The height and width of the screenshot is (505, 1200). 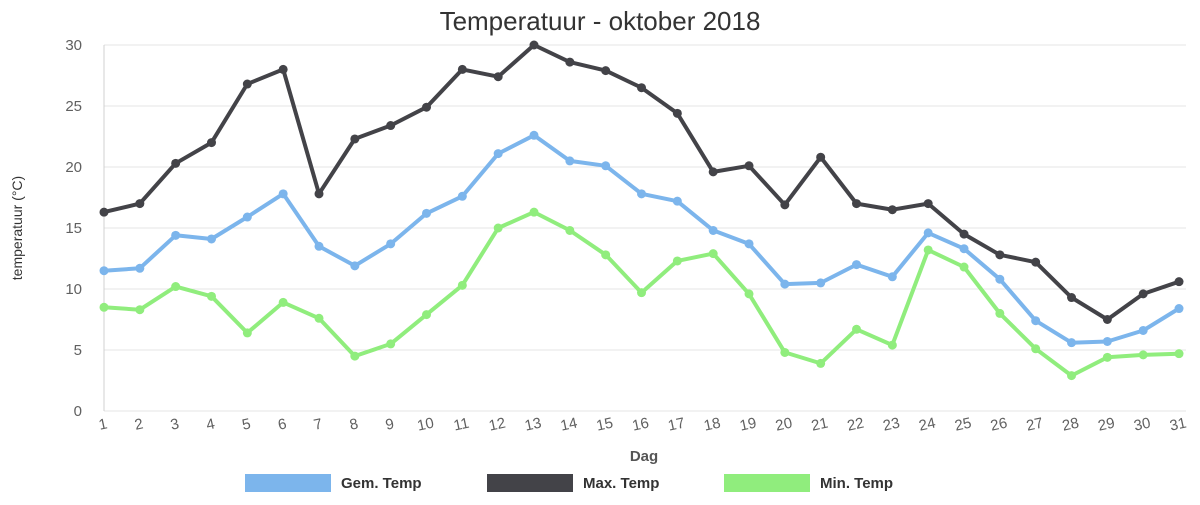 I want to click on x-tick-label: 16, so click(x=641, y=425).